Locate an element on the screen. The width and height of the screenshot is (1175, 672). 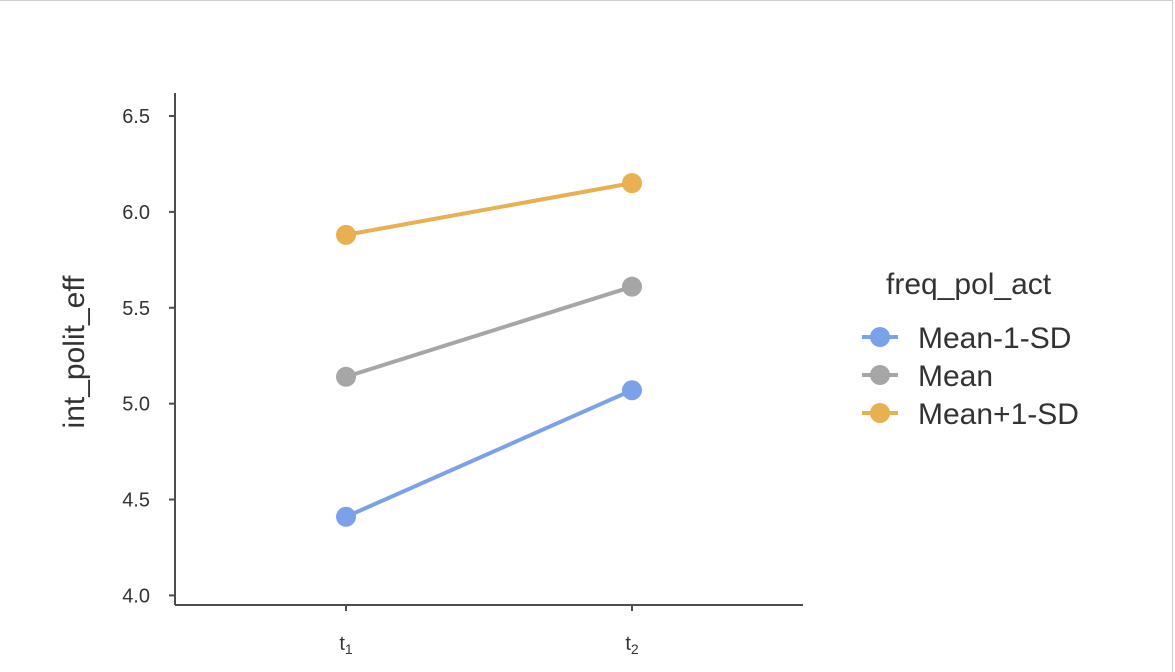
x-tick-label: t1 is located at coordinates (346, 645).